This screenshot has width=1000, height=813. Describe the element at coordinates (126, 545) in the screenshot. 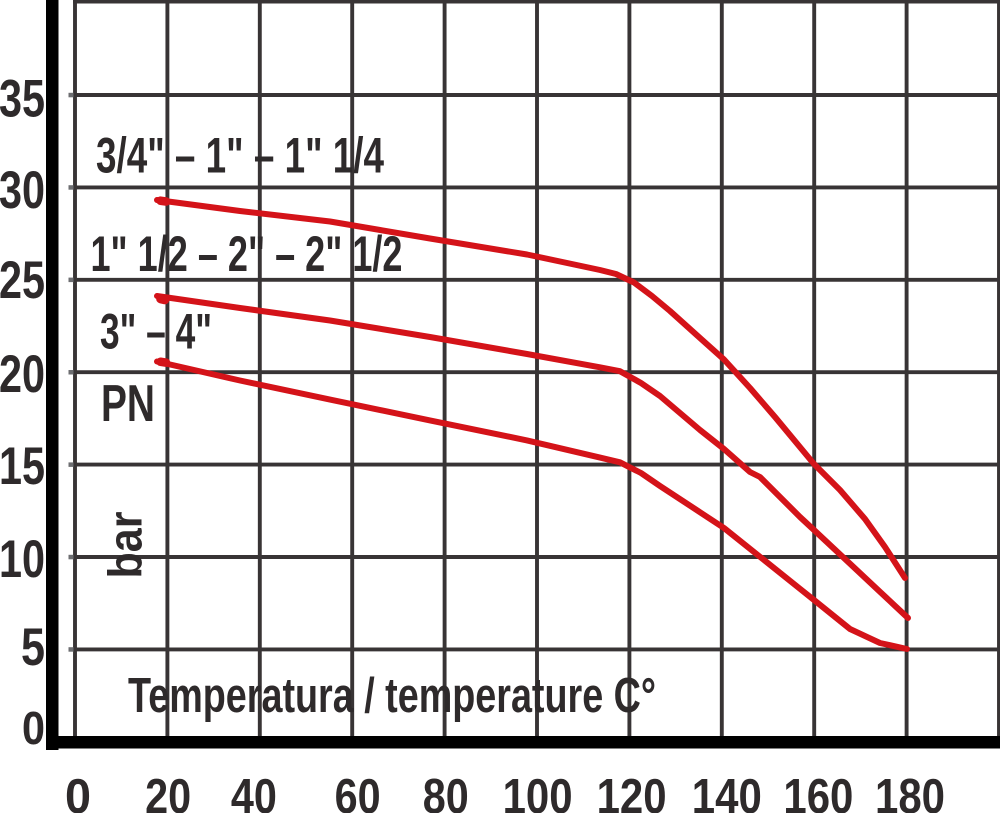

I see `svg-text: bar` at that location.